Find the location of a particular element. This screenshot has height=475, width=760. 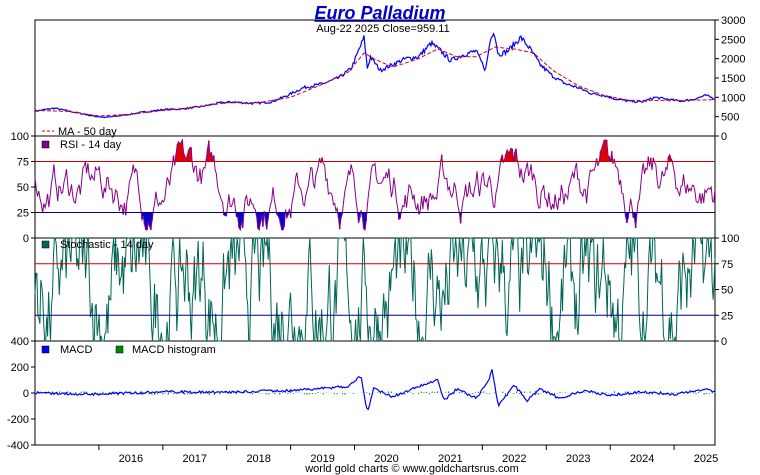

rsi-legend-label: RSI - 14 day is located at coordinates (91, 145).